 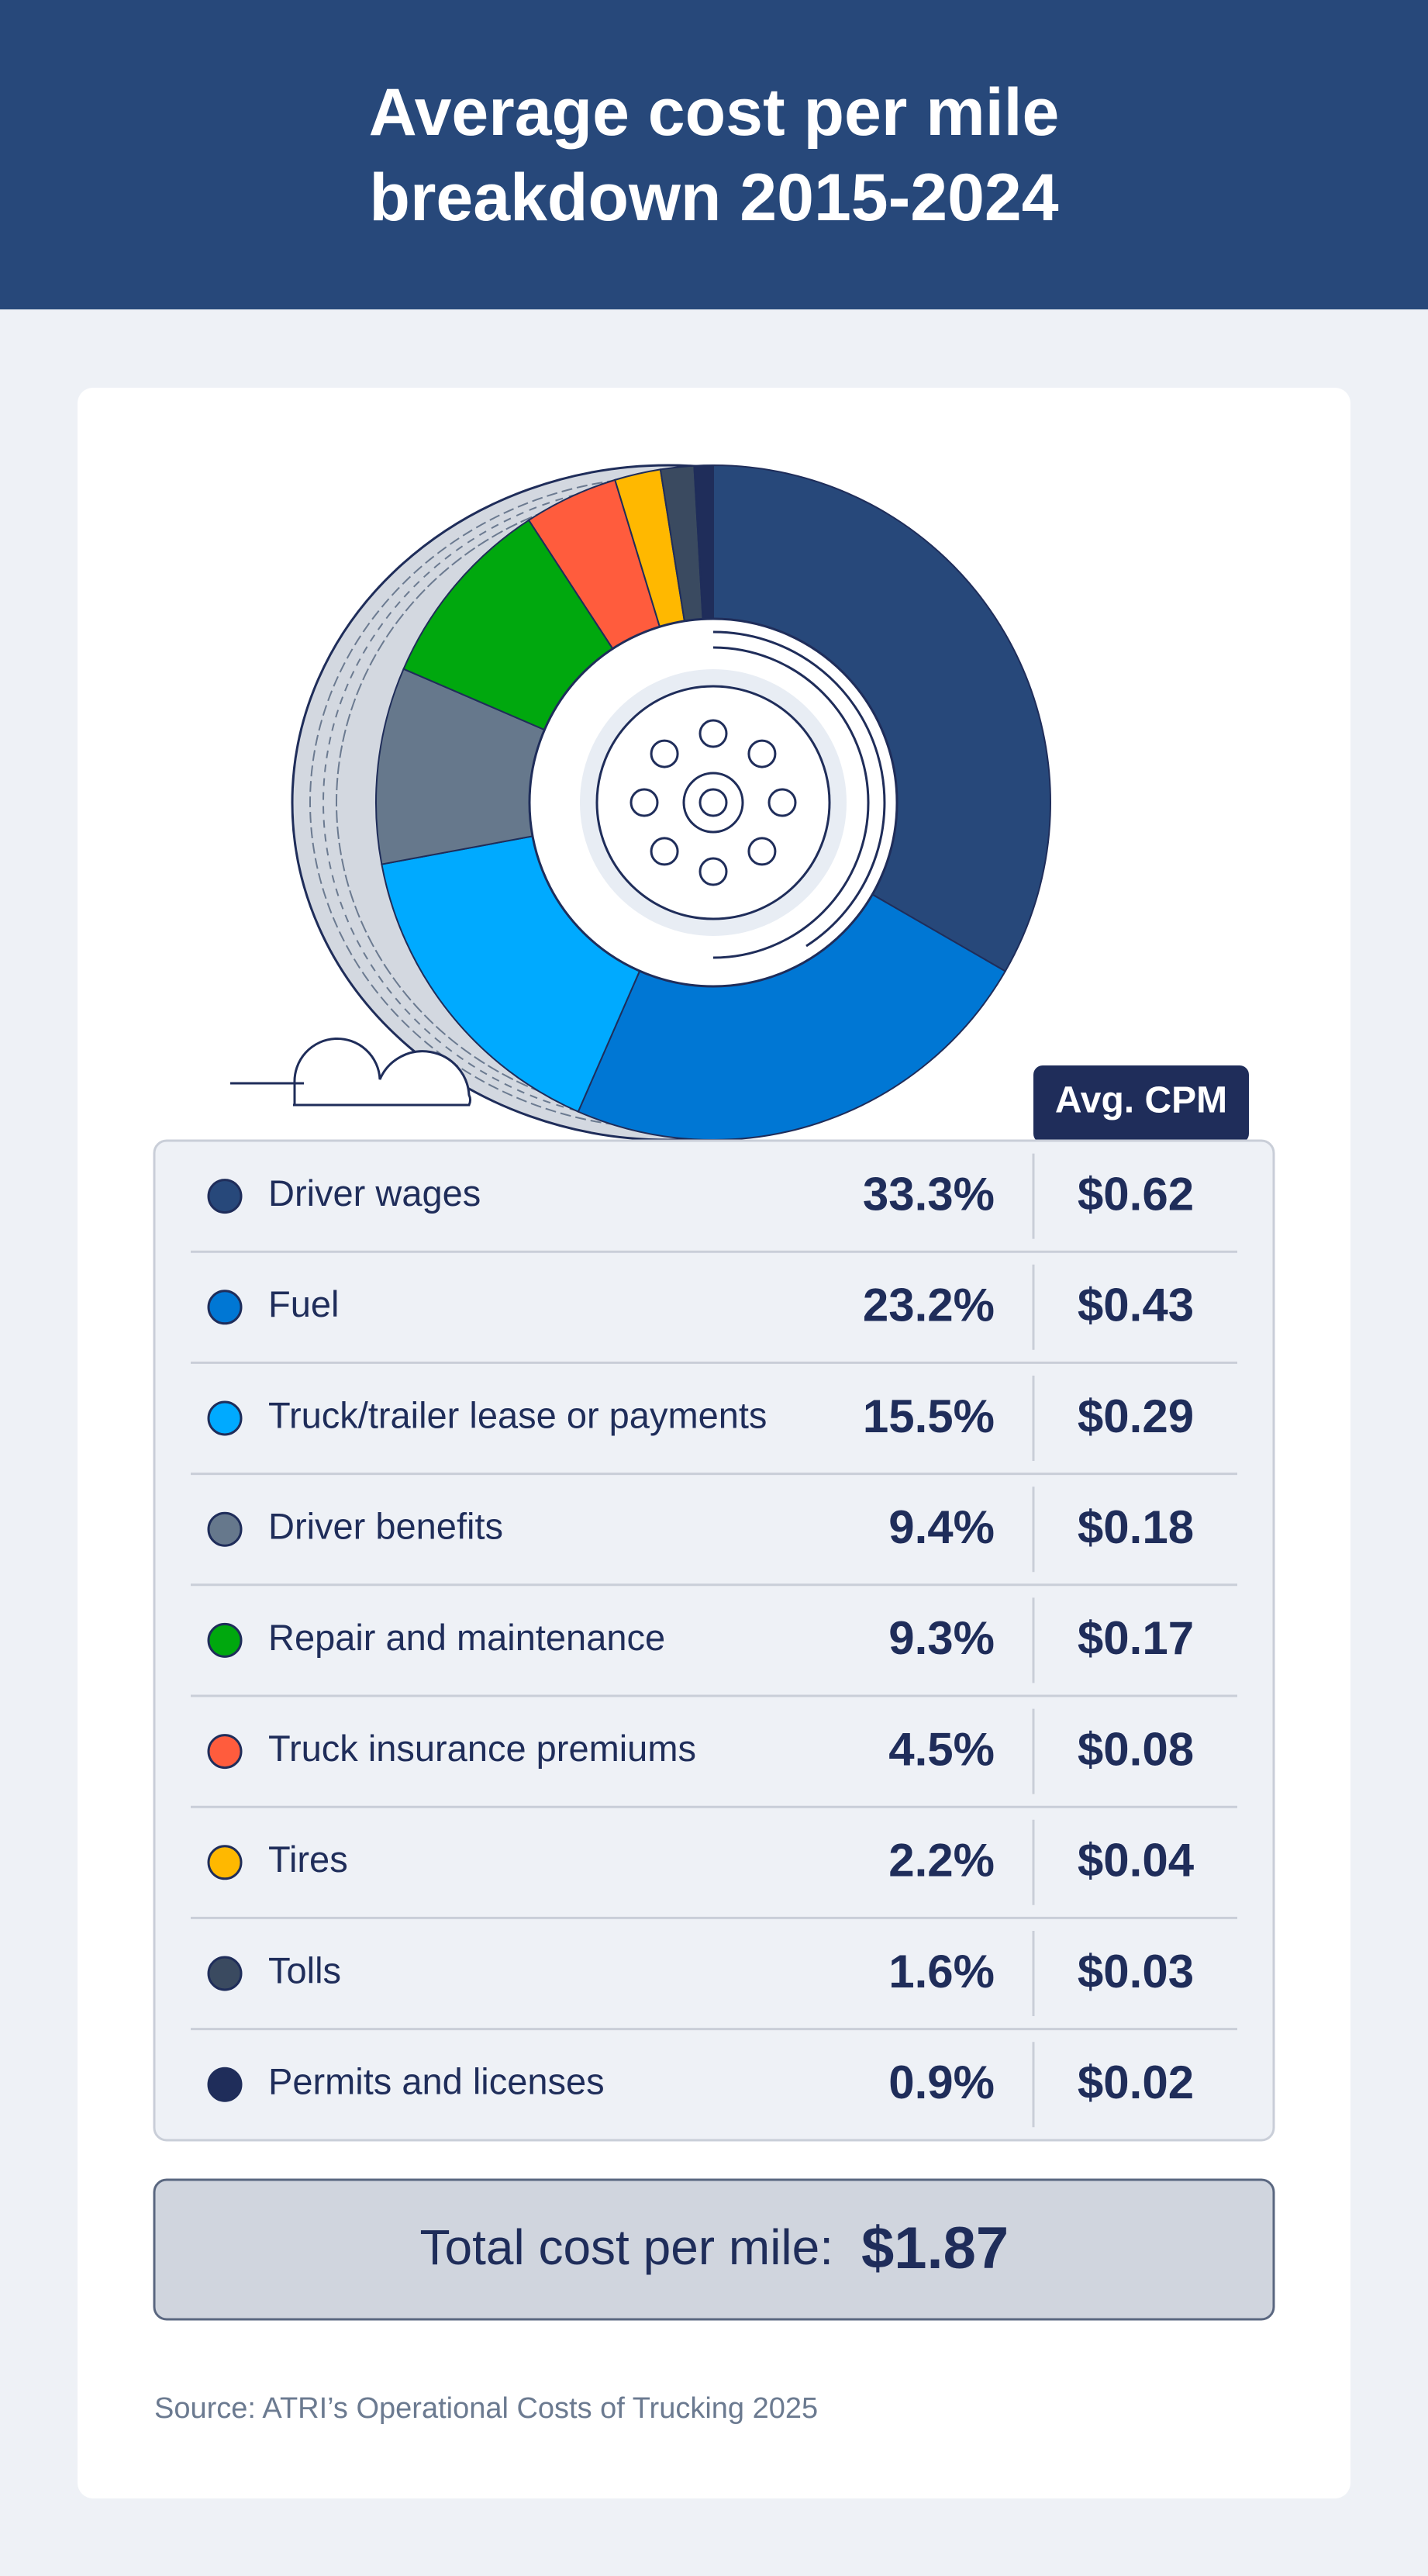 What do you see at coordinates (350, 1072) in the screenshot?
I see `clouds` at bounding box center [350, 1072].